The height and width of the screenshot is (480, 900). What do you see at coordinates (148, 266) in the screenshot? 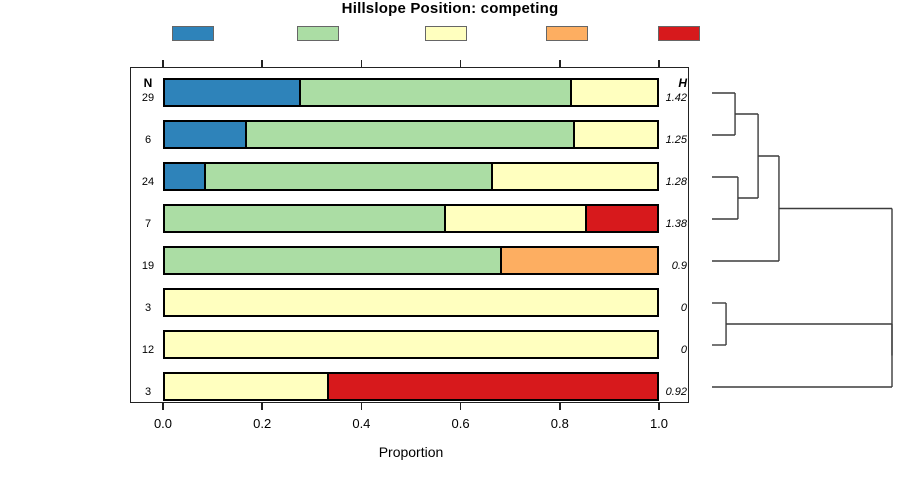
I see `n-value: 19` at bounding box center [148, 266].